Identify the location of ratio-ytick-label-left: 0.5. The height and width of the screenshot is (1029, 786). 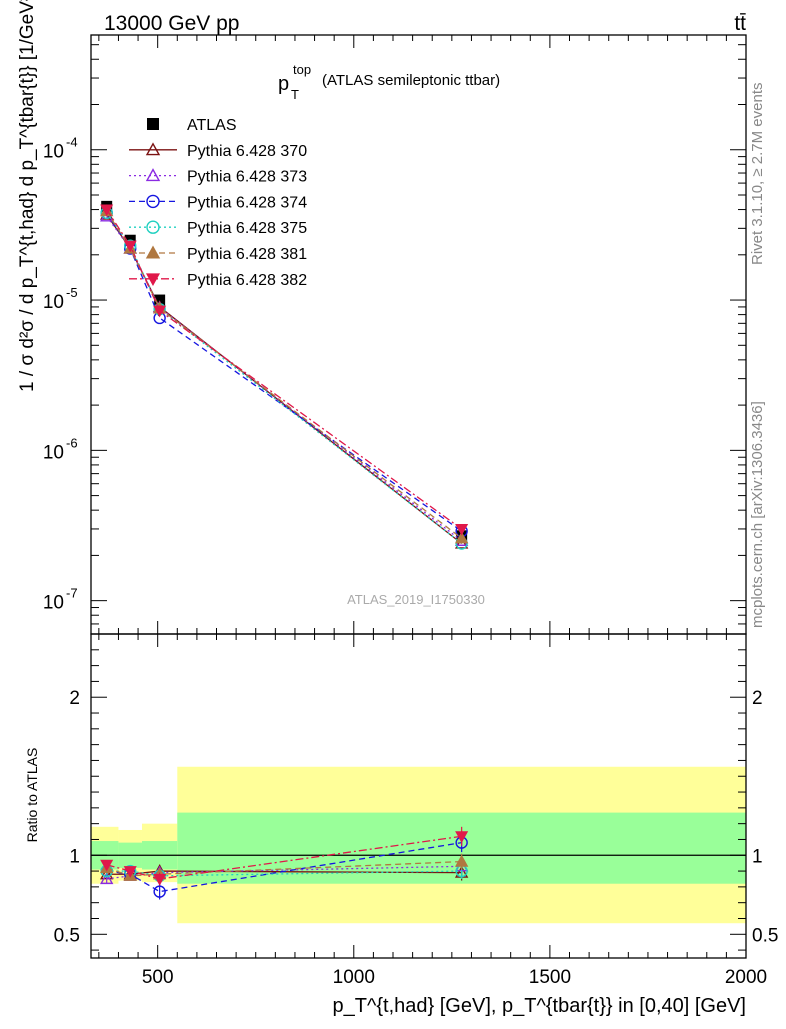
(67, 935).